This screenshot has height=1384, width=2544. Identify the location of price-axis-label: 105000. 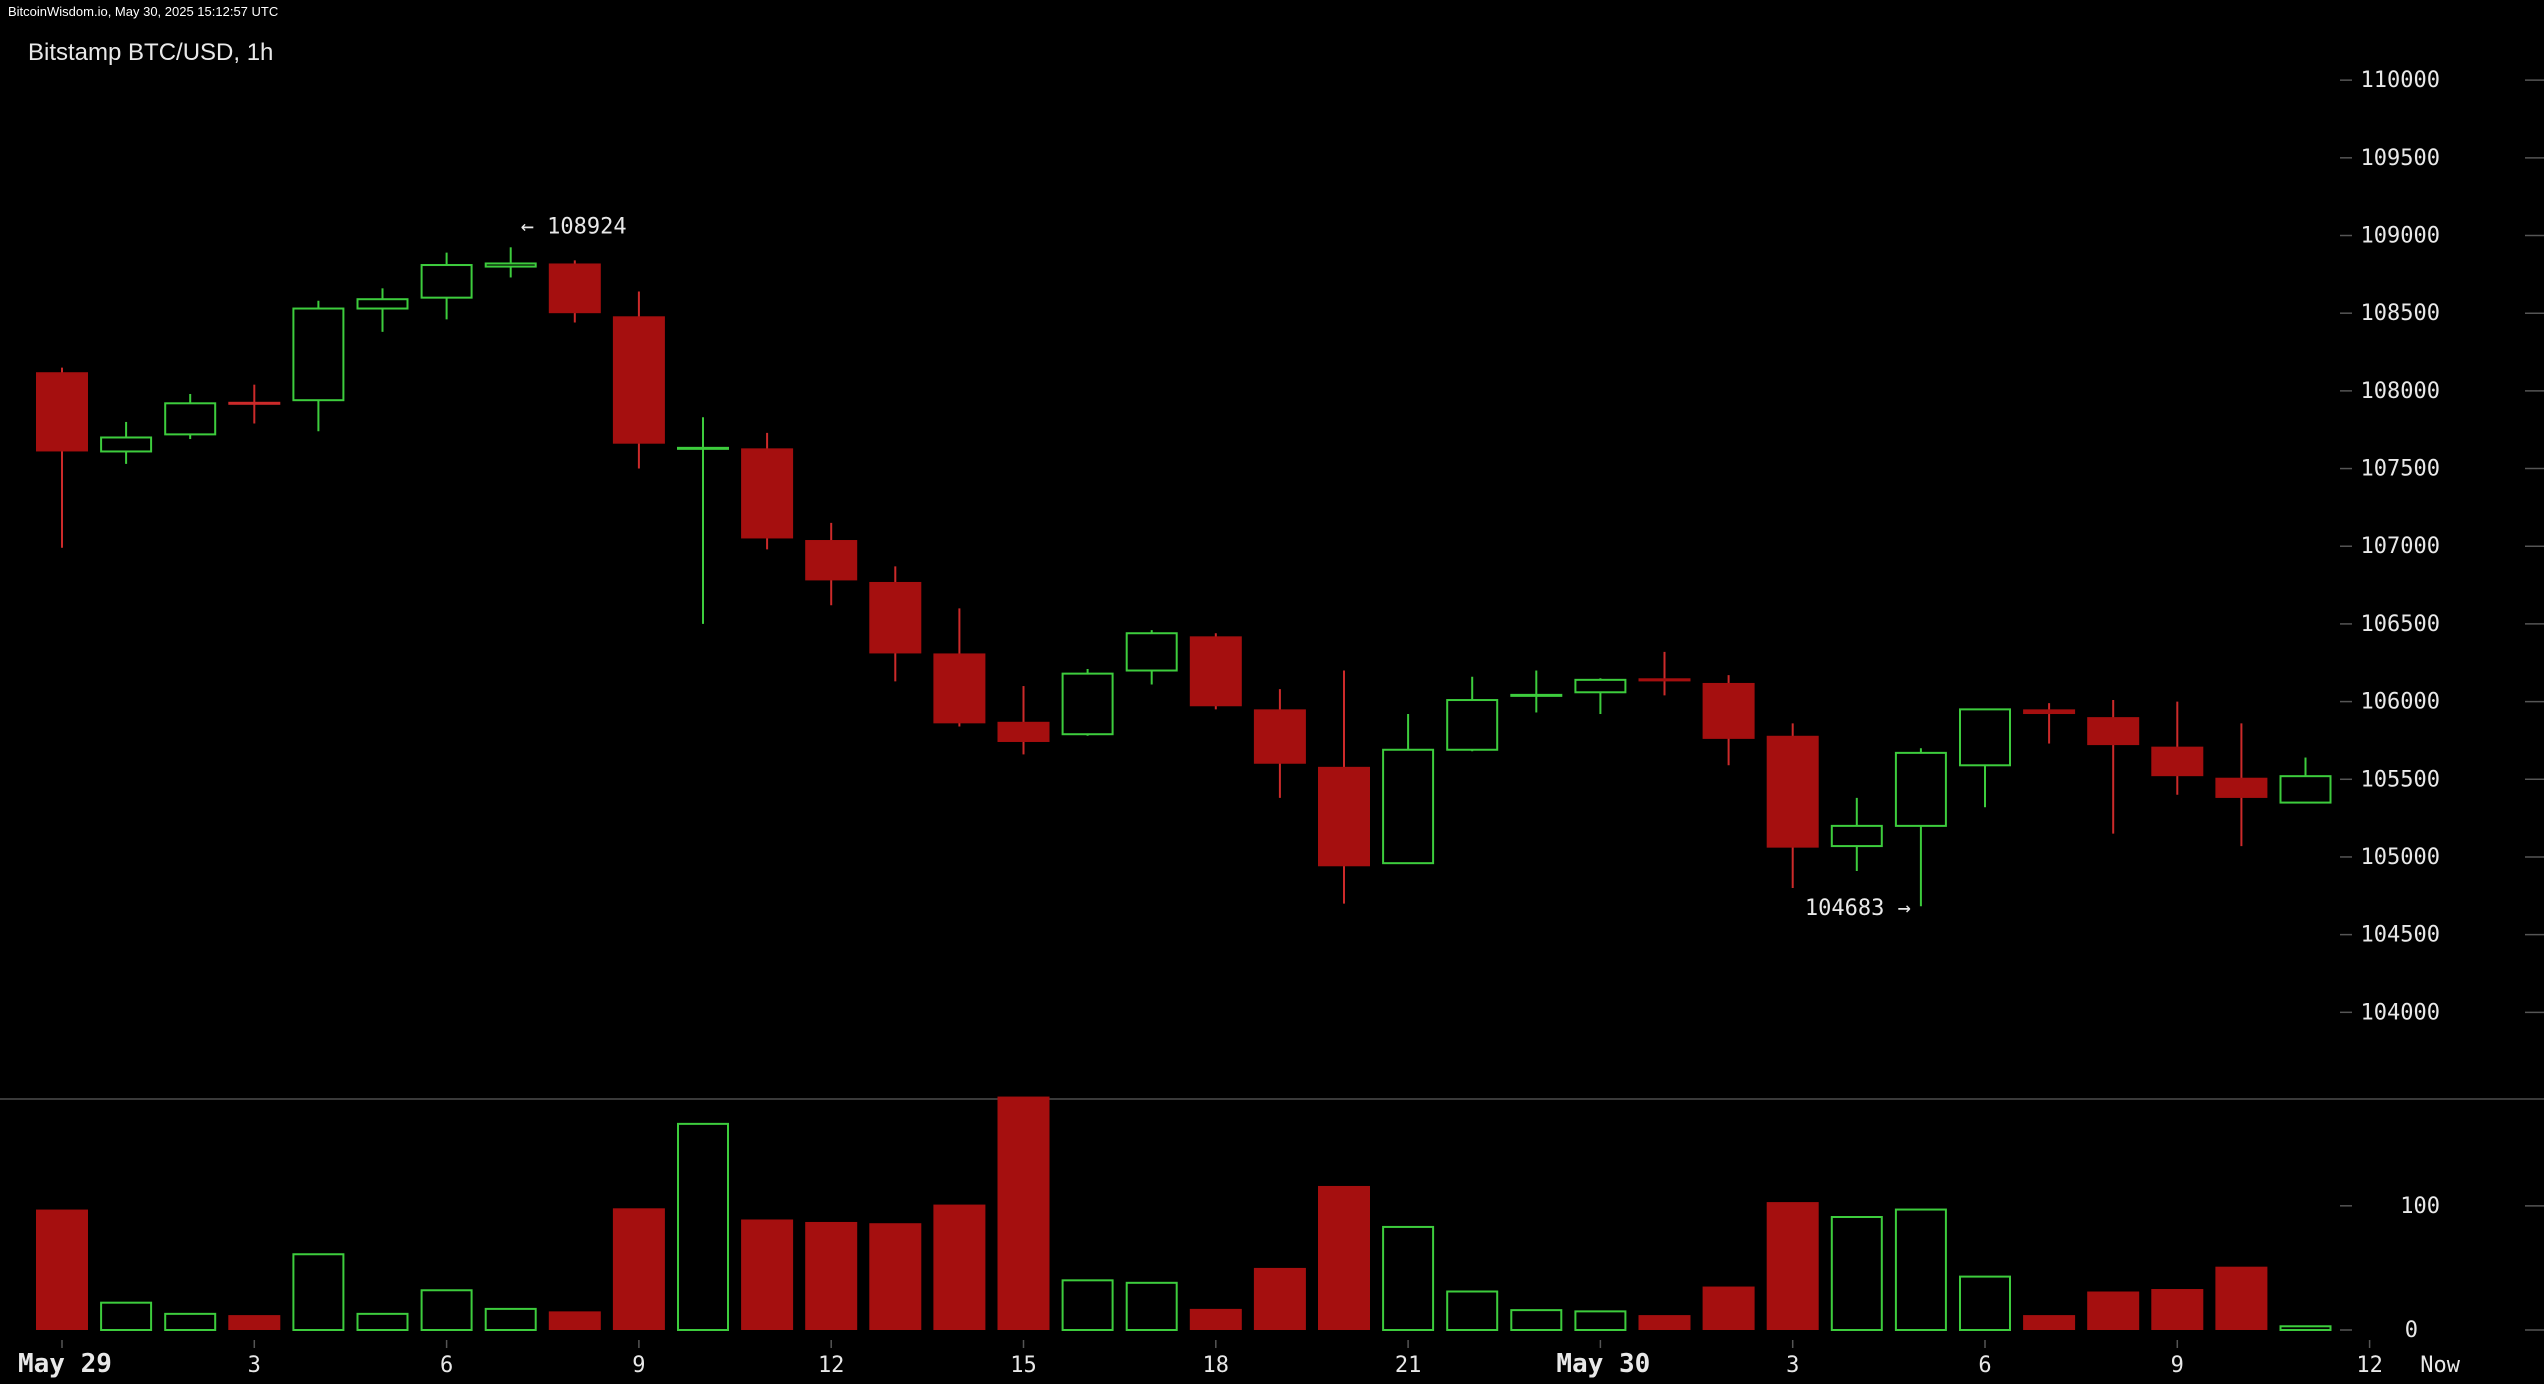
(2400, 857).